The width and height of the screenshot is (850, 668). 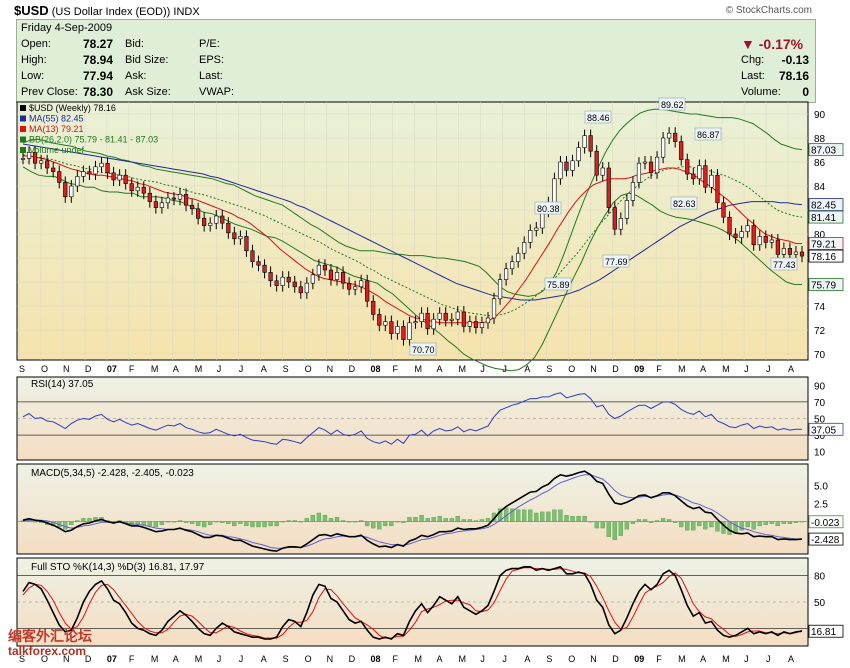 What do you see at coordinates (639, 369) in the screenshot?
I see `x-tick-label: 09` at bounding box center [639, 369].